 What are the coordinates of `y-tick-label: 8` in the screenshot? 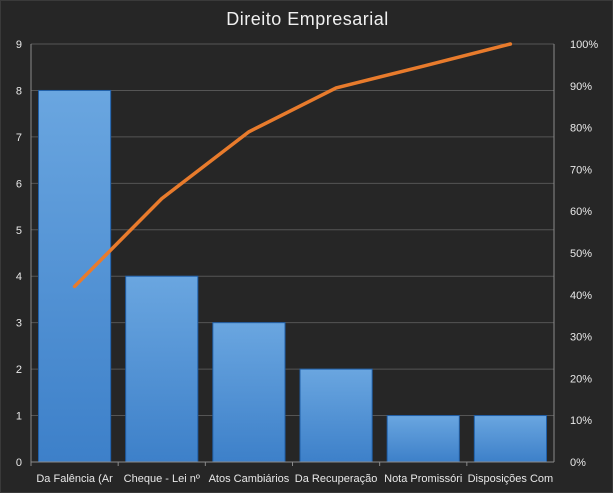 It's located at (19, 91).